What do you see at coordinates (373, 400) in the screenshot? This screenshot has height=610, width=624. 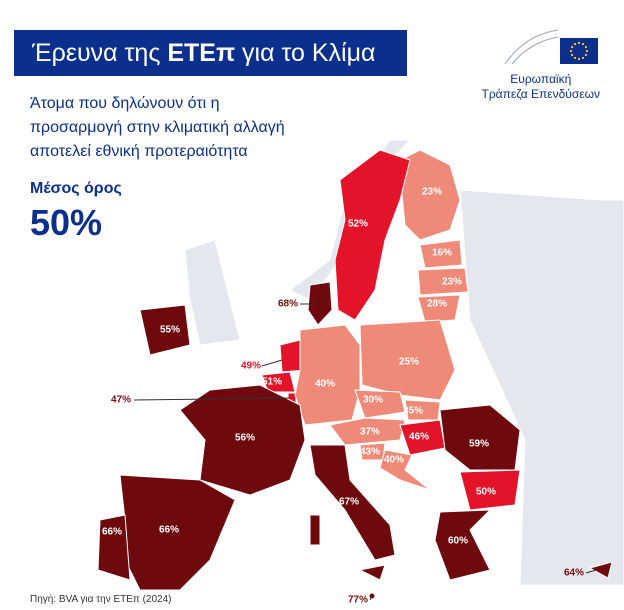 I see `value-label: 30%` at bounding box center [373, 400].